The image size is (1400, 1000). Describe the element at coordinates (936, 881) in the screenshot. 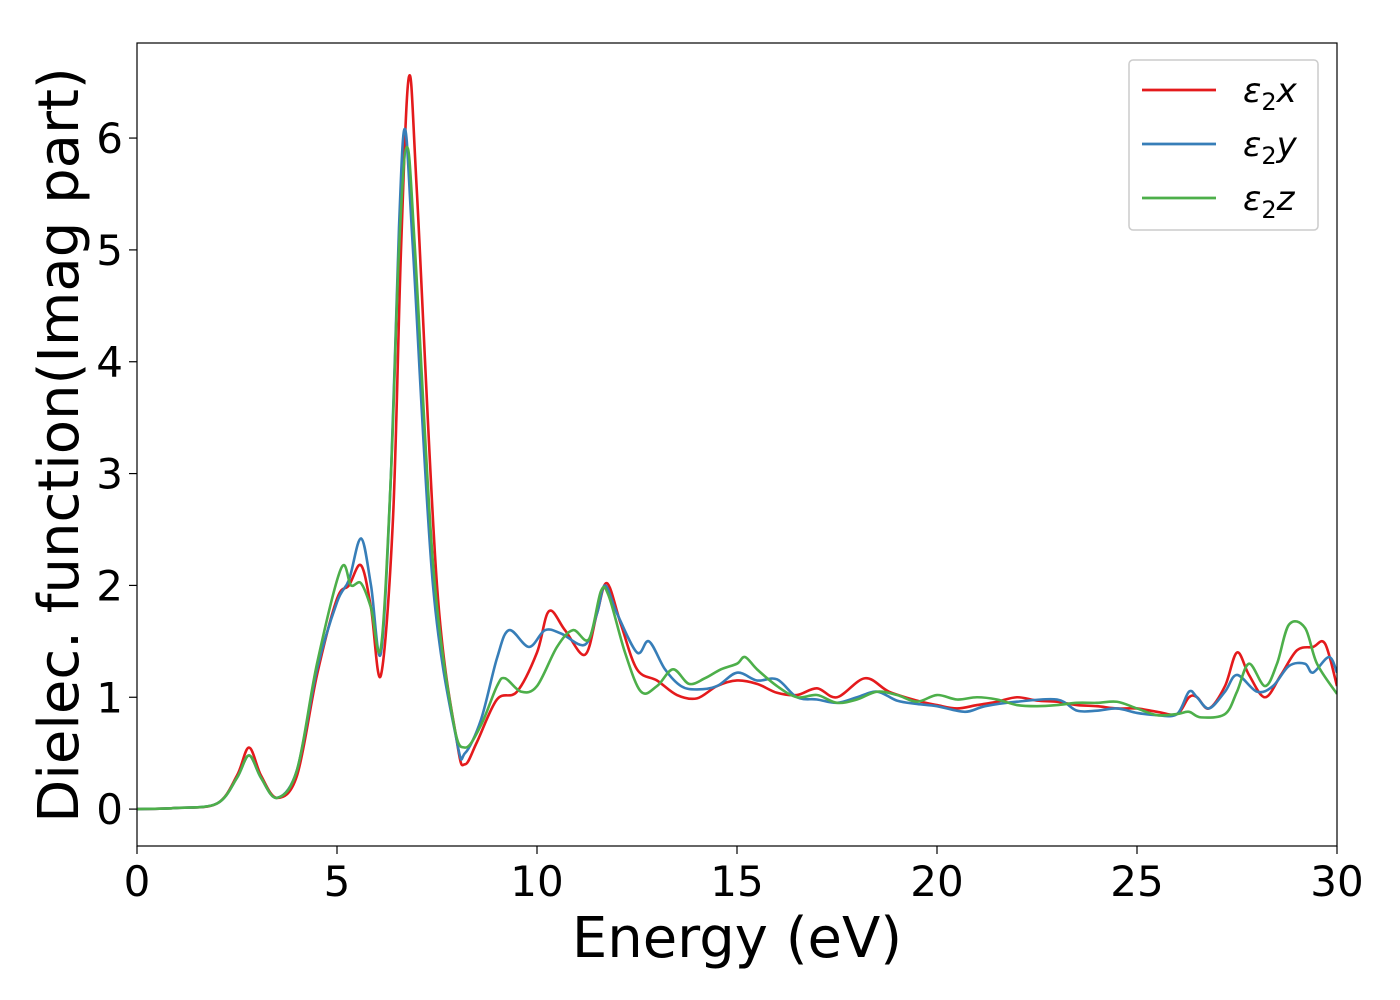

I see `x-tick-label: 20` at that location.